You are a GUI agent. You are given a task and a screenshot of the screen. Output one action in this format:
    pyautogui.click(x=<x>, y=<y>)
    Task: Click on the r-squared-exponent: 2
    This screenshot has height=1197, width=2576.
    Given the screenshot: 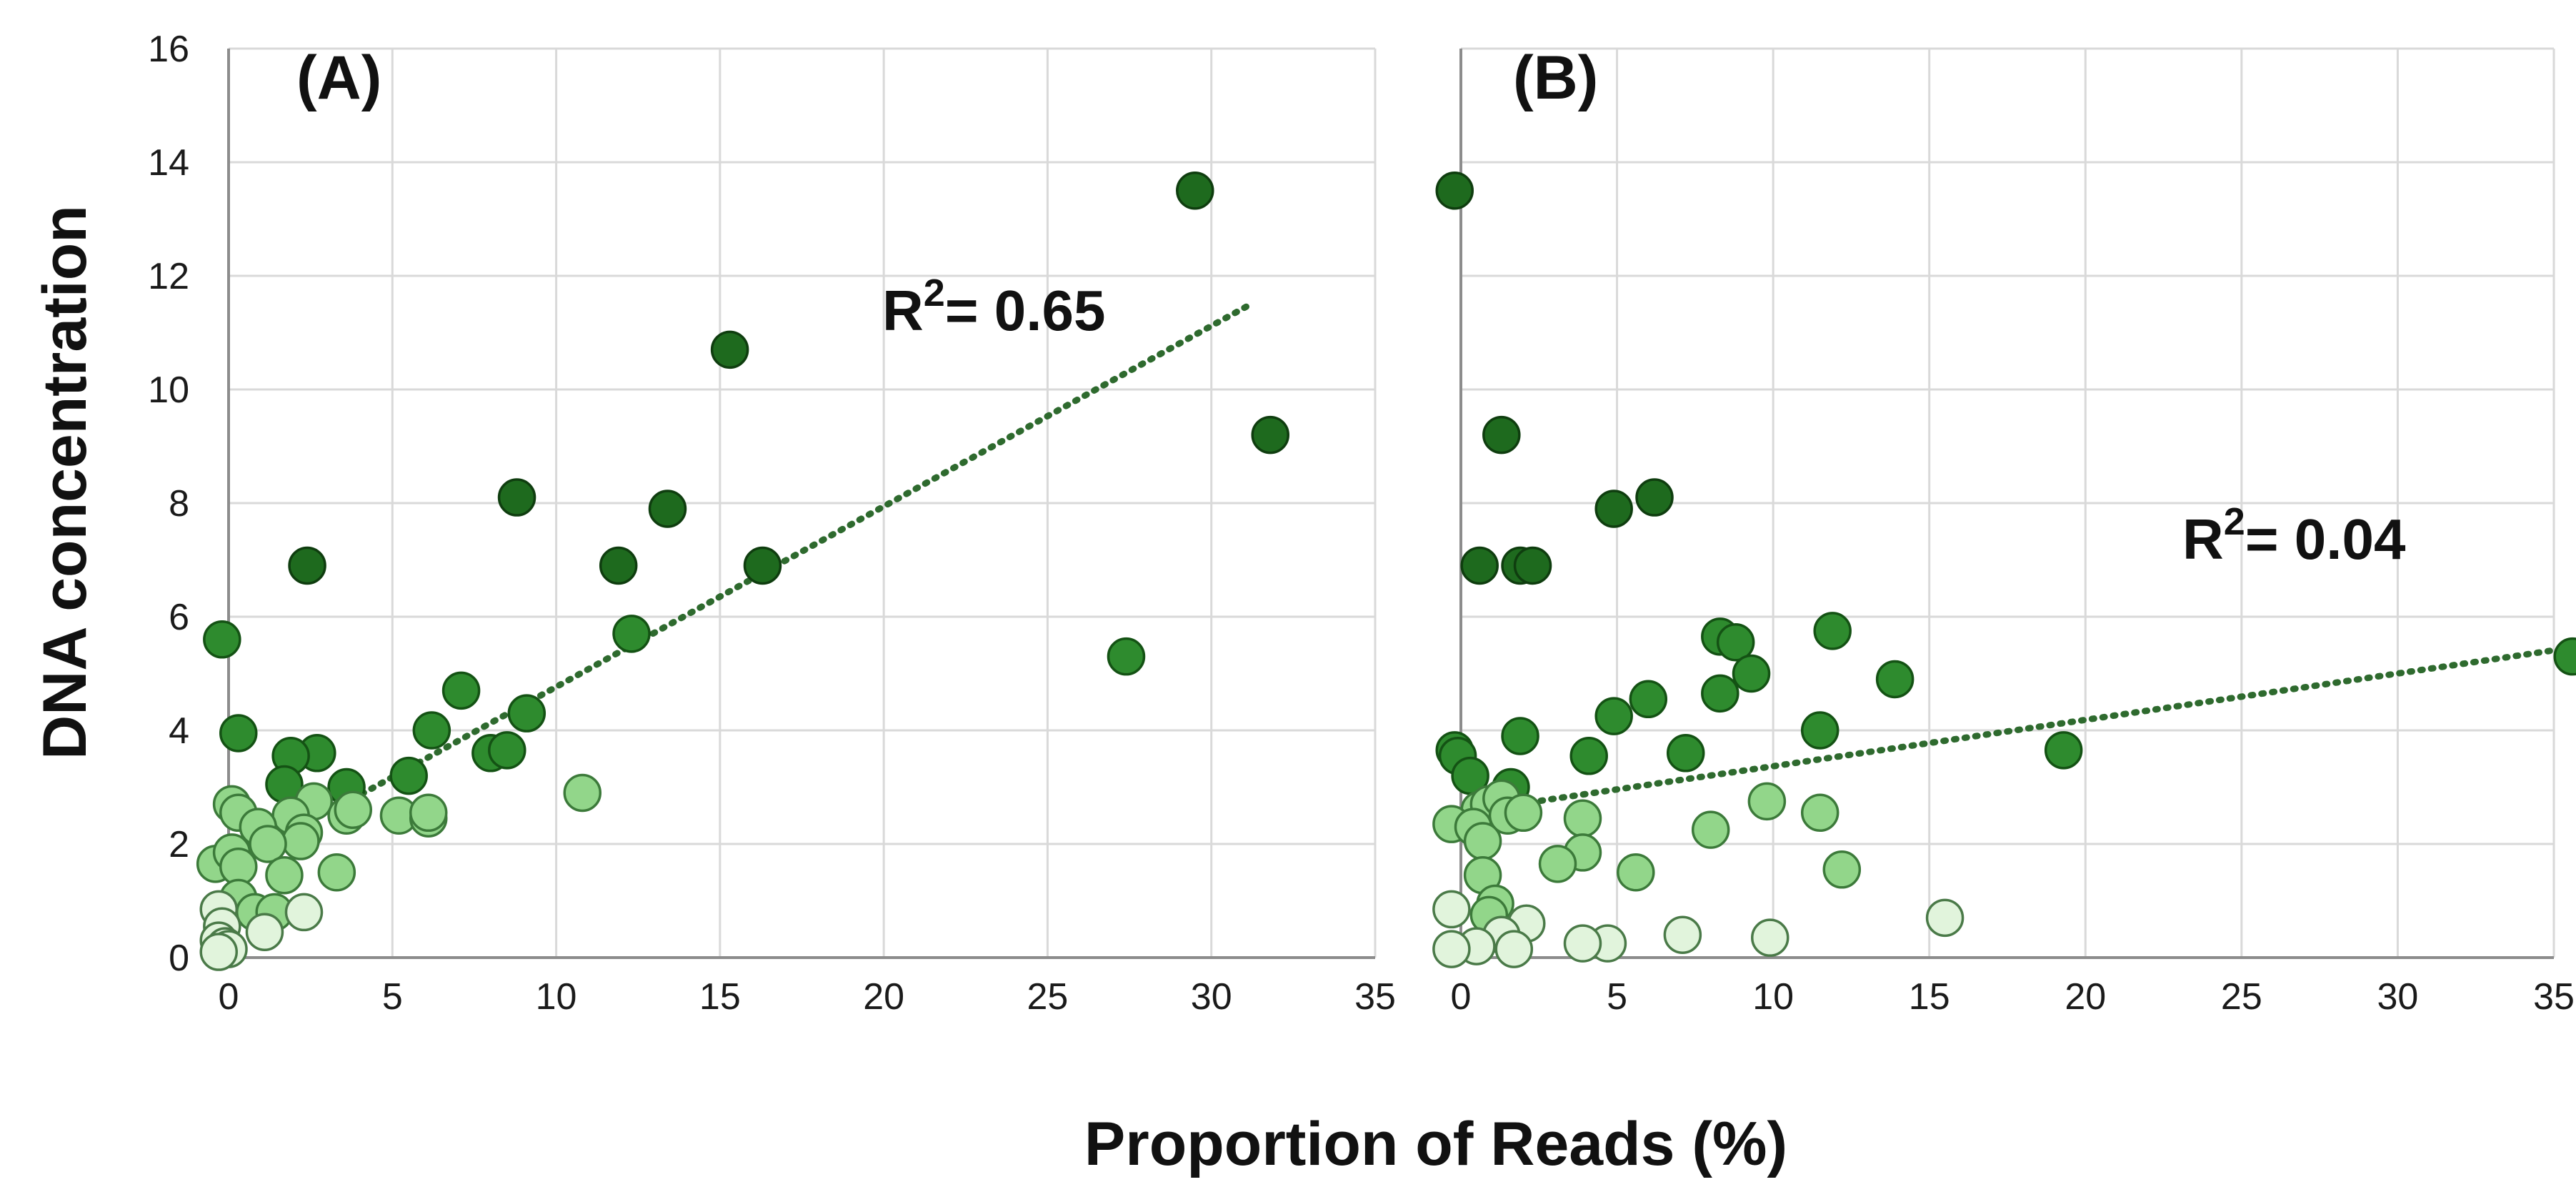 What is the action you would take?
    pyautogui.click(x=934, y=293)
    